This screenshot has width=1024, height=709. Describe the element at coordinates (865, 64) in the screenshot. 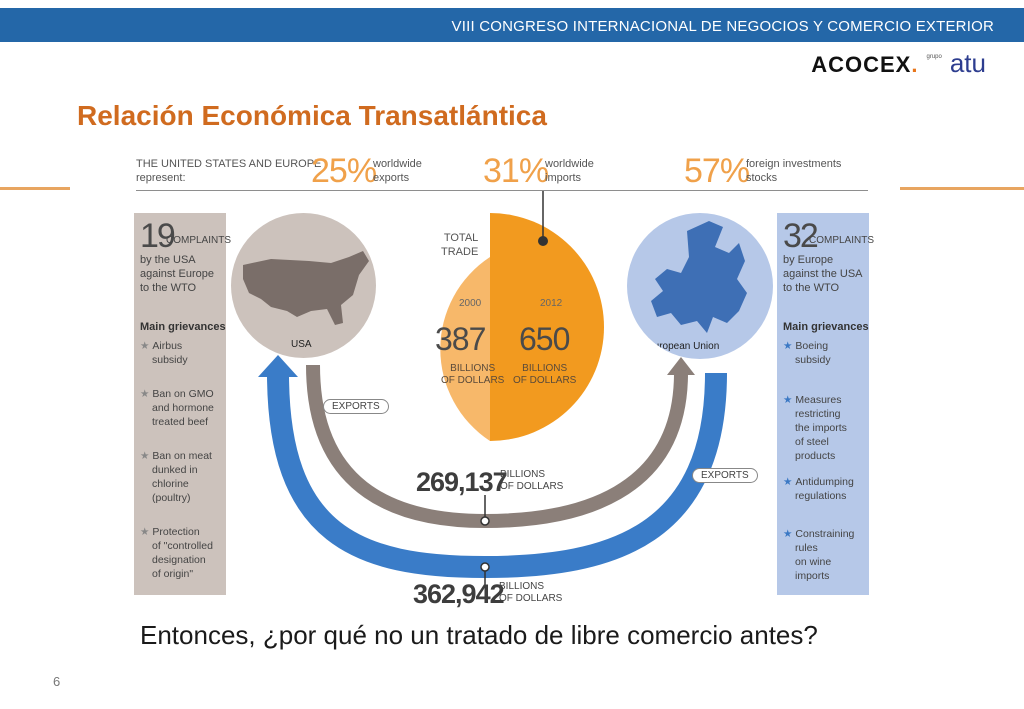

I see `acocex-logo: ACOCEX.` at that location.